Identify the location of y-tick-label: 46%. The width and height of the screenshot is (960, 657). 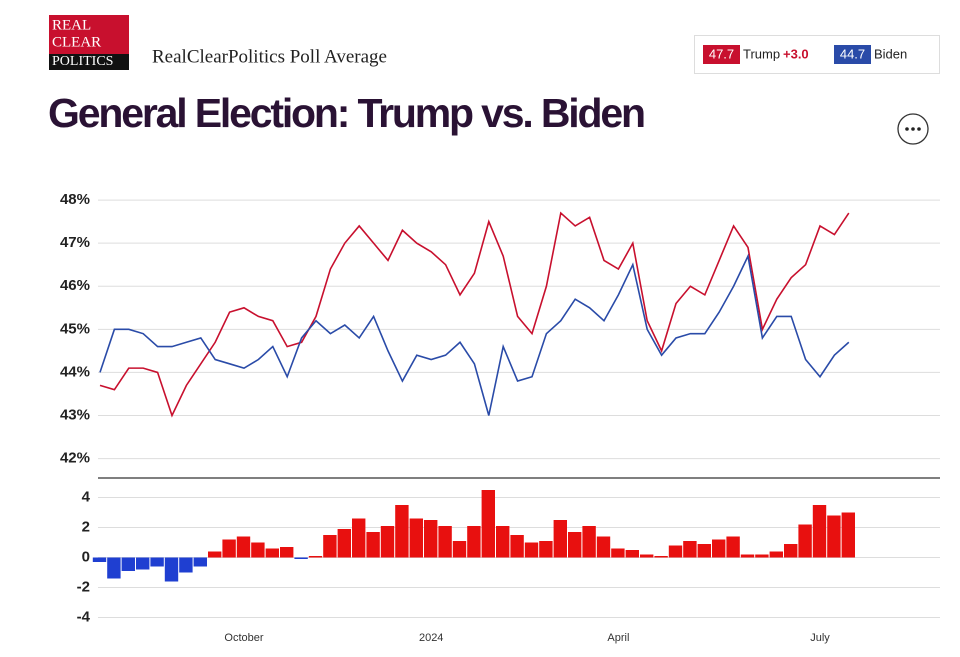
(75, 285).